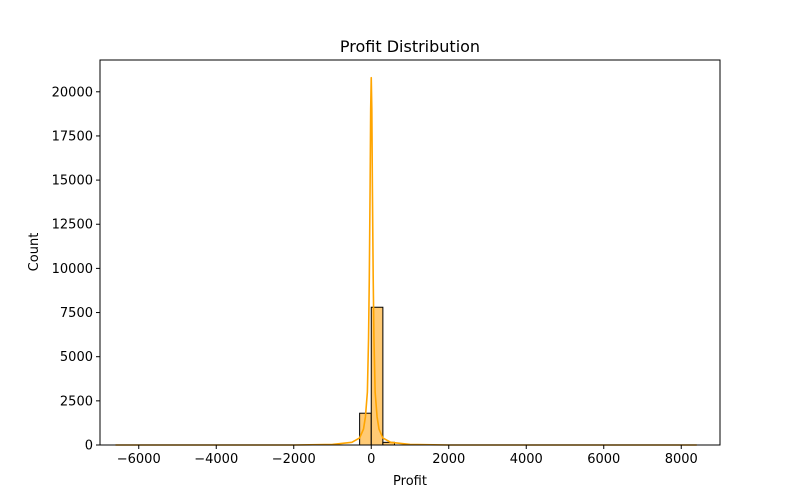 This screenshot has height=500, width=800. I want to click on y-tick-label: 5000, so click(76, 357).